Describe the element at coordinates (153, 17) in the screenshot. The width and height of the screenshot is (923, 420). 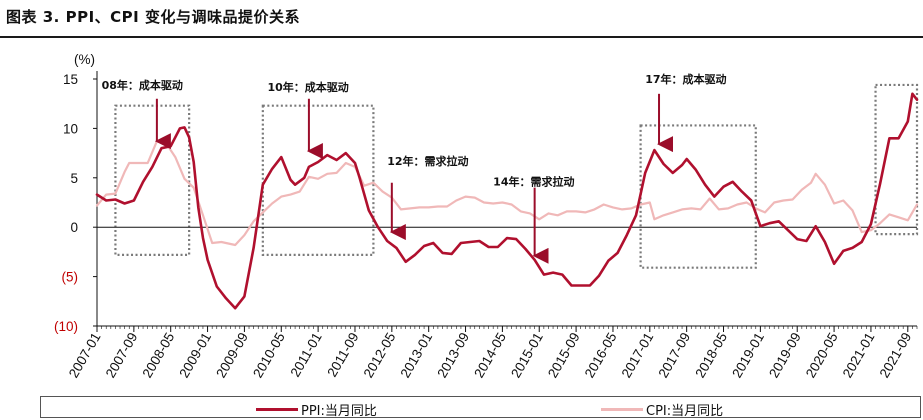
I see `figure-title: 图表 3. PPI、CPI 变化与调味品提价关系` at that location.